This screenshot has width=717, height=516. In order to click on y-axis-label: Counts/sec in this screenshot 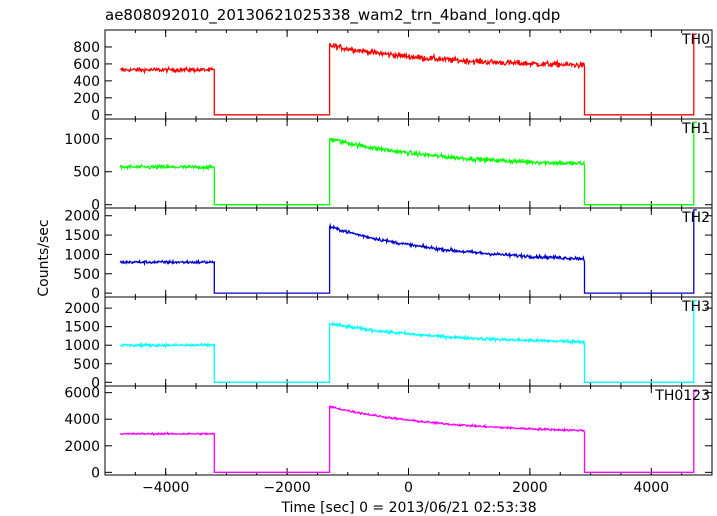, I will do `click(44, 257)`.